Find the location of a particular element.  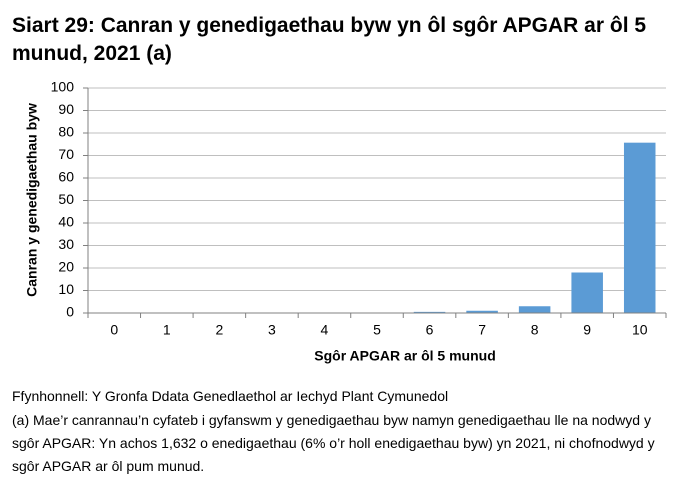

y-tick-label: 30 is located at coordinates (66, 244).